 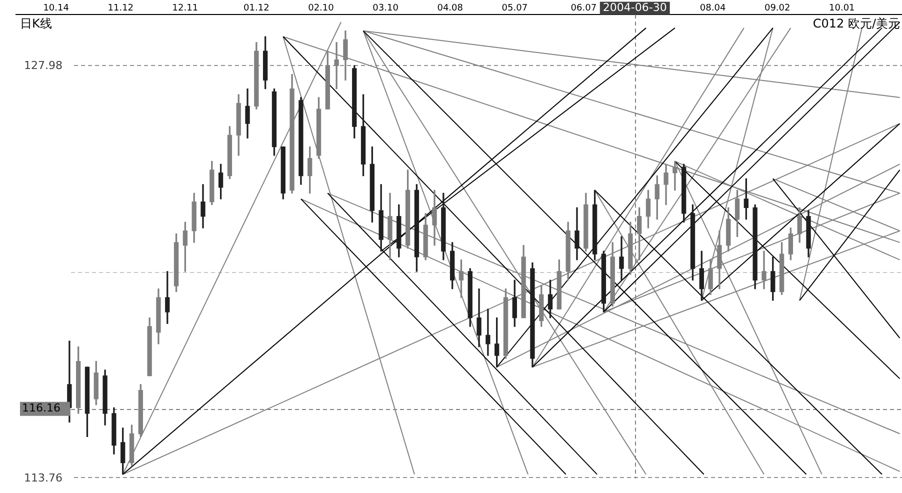 I want to click on x-tick-label: 06.07, so click(x=583, y=9).